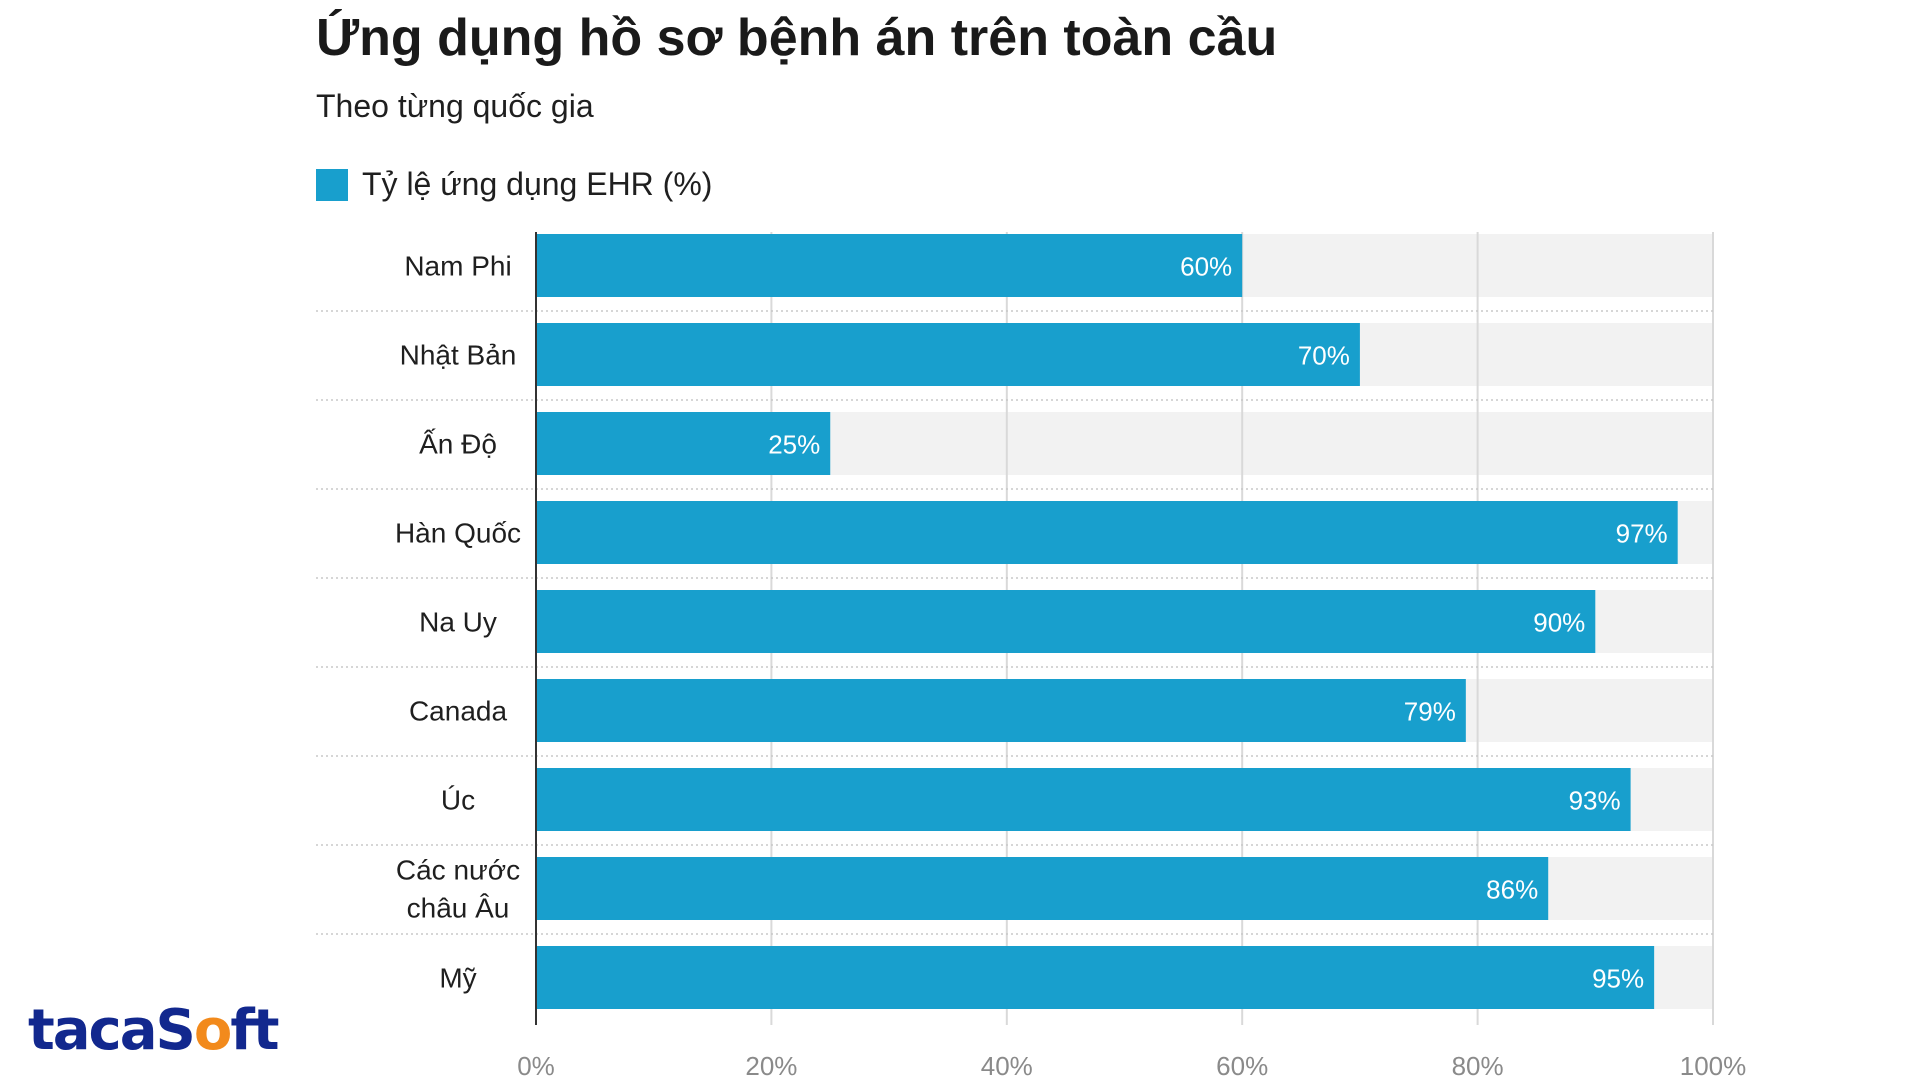 The height and width of the screenshot is (1080, 1920). I want to click on chart-title: Ứng dụng hồ sơ bệnh án trên toàn cầu, so click(797, 38).